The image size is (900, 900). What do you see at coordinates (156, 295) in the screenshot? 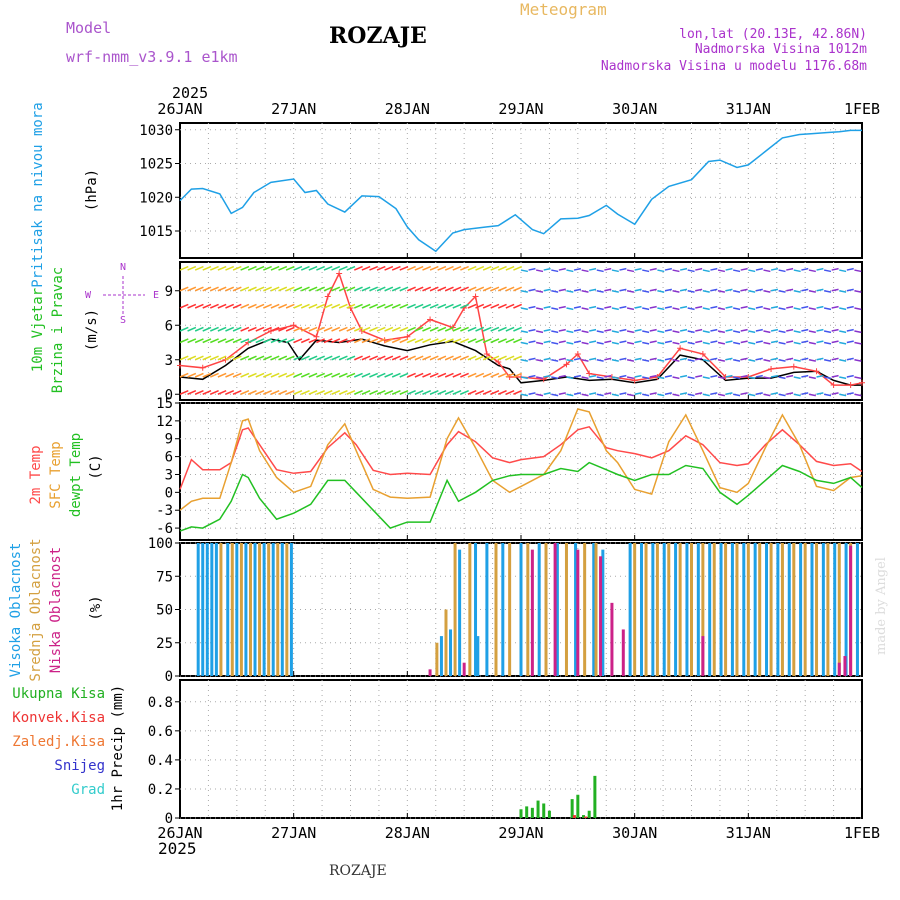
I see `compass-e: E` at bounding box center [156, 295].